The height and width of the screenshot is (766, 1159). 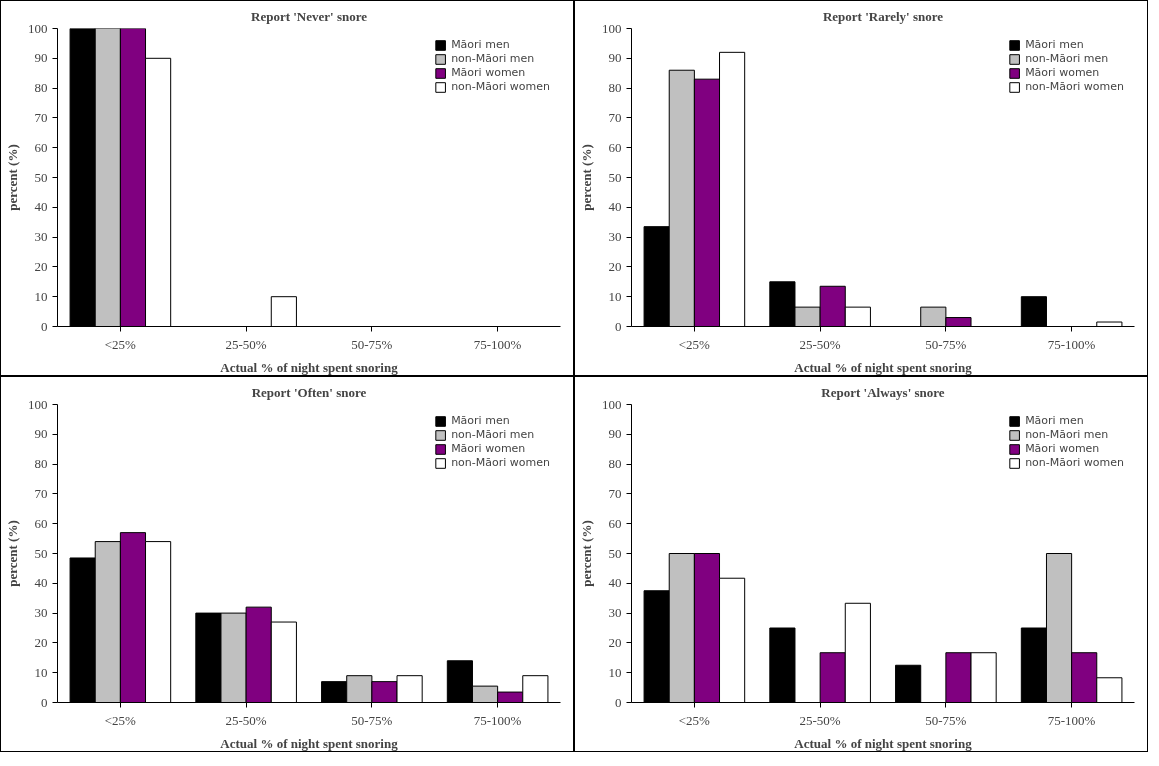 I want to click on chart-title: Report 'Often' snore, so click(x=309, y=392).